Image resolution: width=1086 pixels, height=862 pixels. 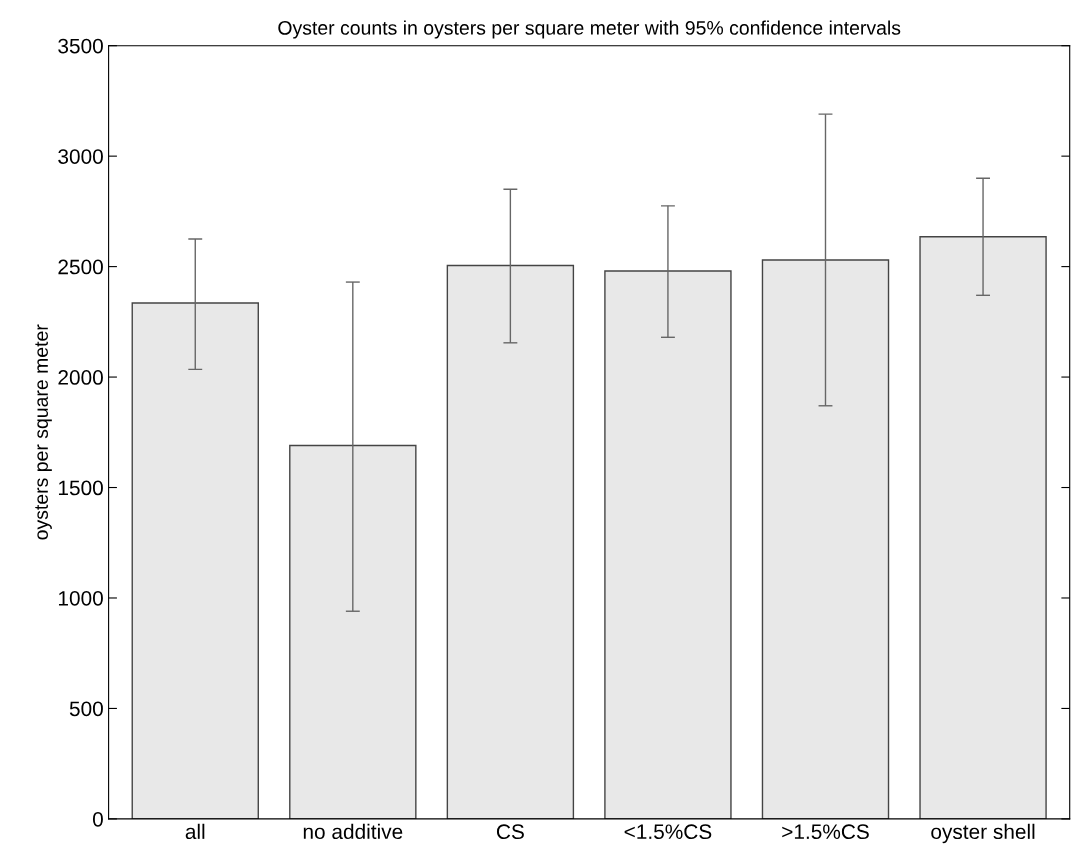 What do you see at coordinates (43, 432) in the screenshot?
I see `y-axis-title: oysters per square meter` at bounding box center [43, 432].